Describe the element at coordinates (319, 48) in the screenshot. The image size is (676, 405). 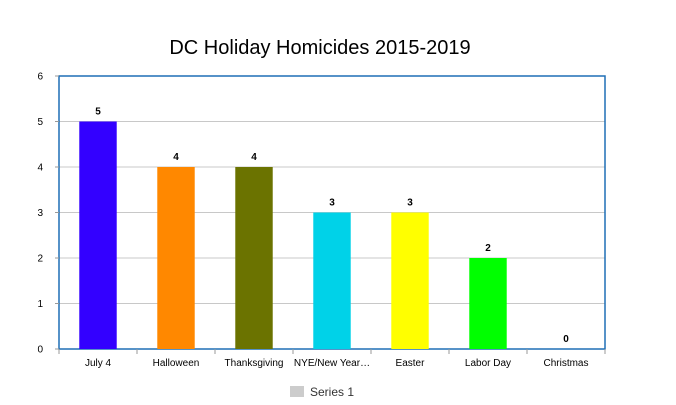
I see `chart-title: DC Holiday Homicides 2015-2019` at that location.